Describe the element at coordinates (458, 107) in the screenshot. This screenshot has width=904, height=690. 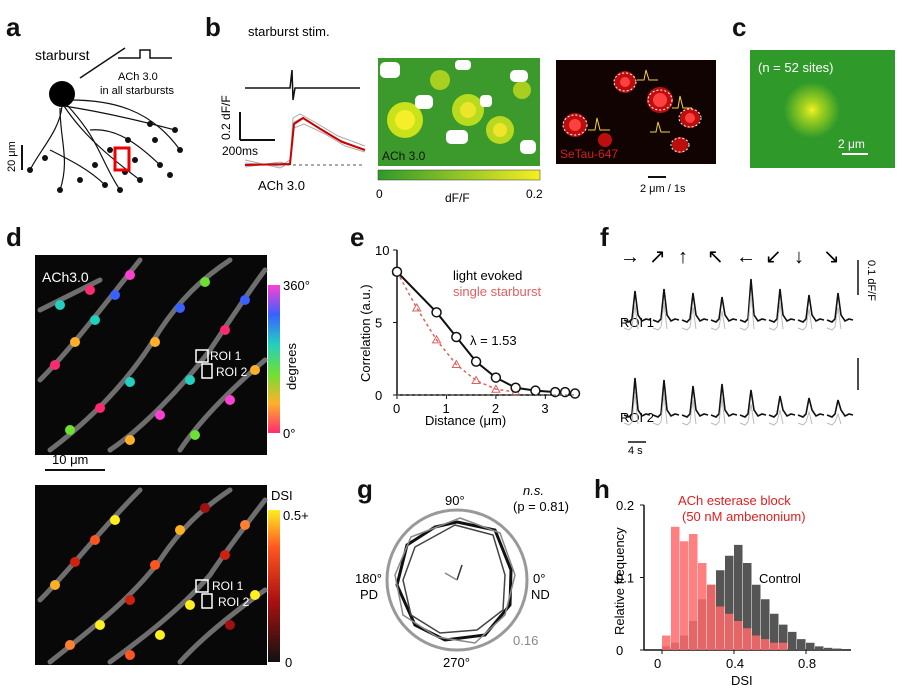
I see `ach-masked-regions` at that location.